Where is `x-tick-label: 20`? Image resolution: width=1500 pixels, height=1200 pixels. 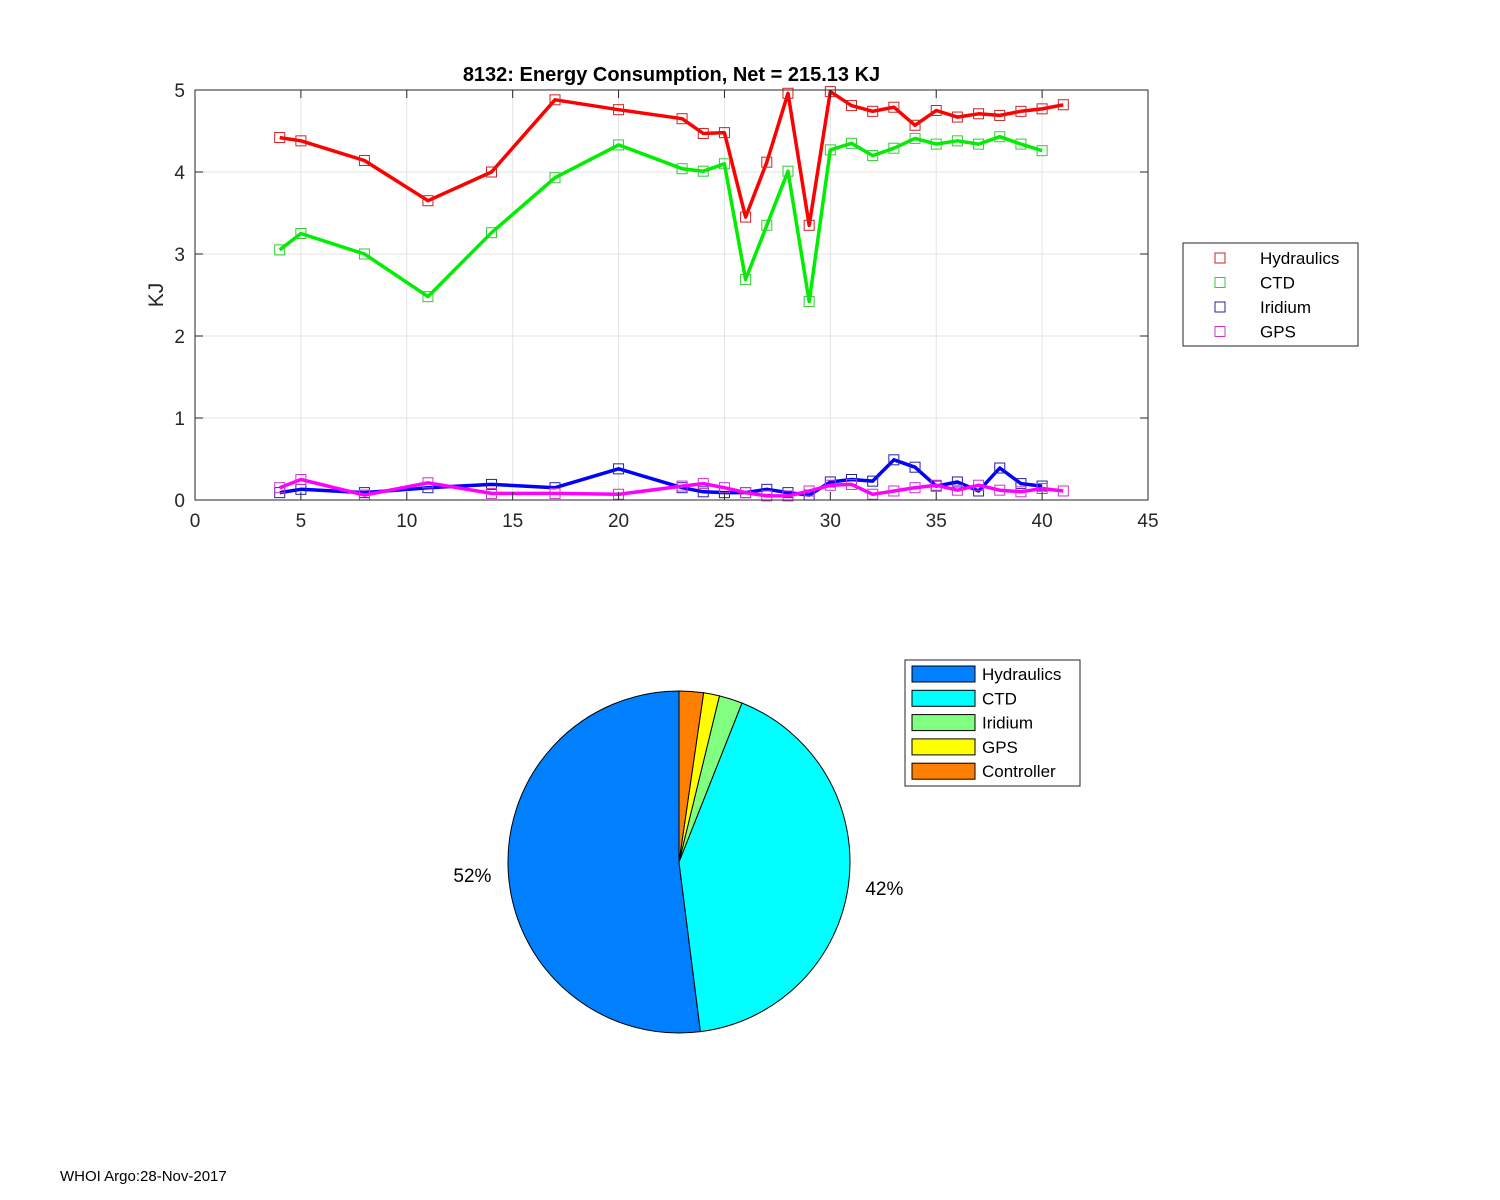 x-tick-label: 20 is located at coordinates (618, 521).